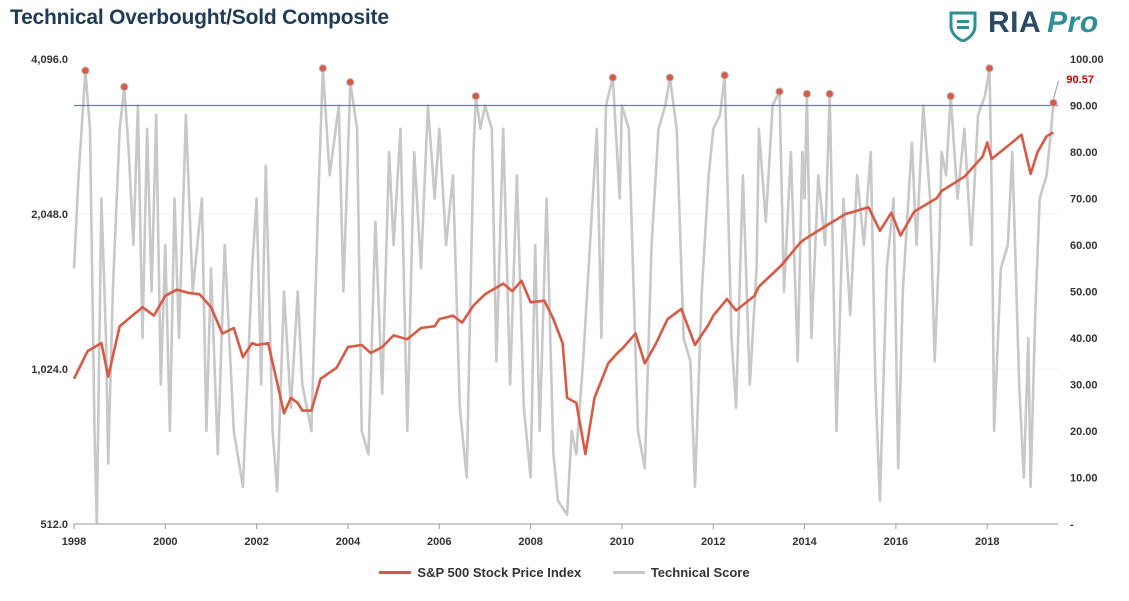  Describe the element at coordinates (963, 26) in the screenshot. I see `shield-icon` at that location.